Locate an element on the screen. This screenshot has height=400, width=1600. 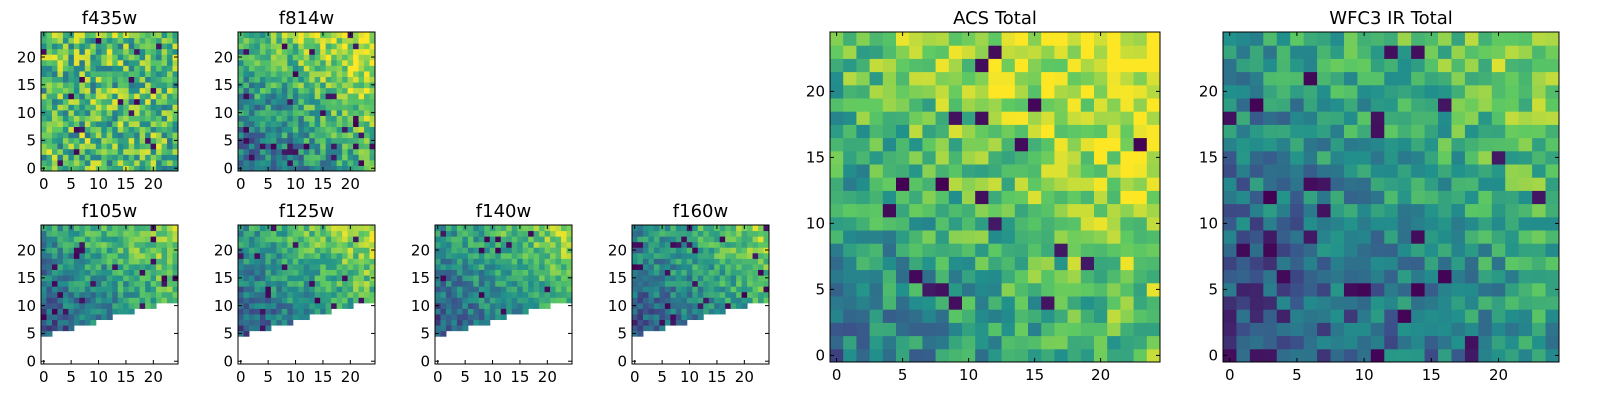
y-tick-label: 5 is located at coordinates (228, 334).